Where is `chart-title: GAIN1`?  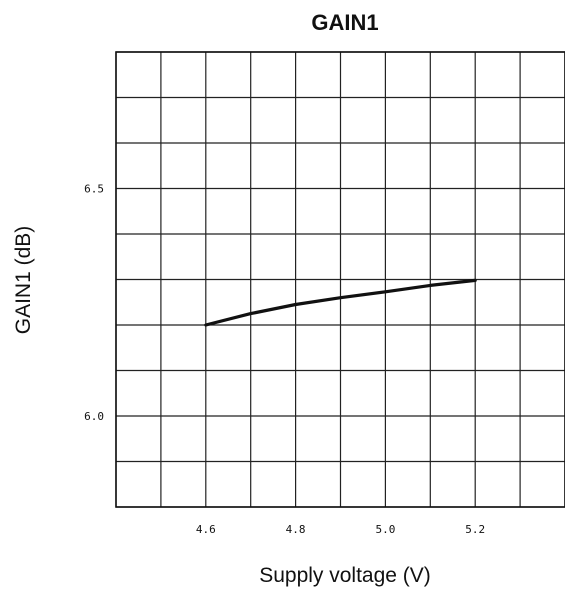
chart-title: GAIN1 is located at coordinates (344, 22).